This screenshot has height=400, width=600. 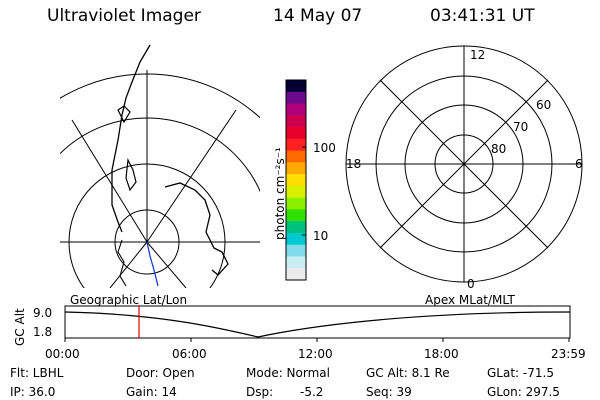 What do you see at coordinates (43, 313) in the screenshot?
I see `timeline-ytick-top: 9.0` at bounding box center [43, 313].